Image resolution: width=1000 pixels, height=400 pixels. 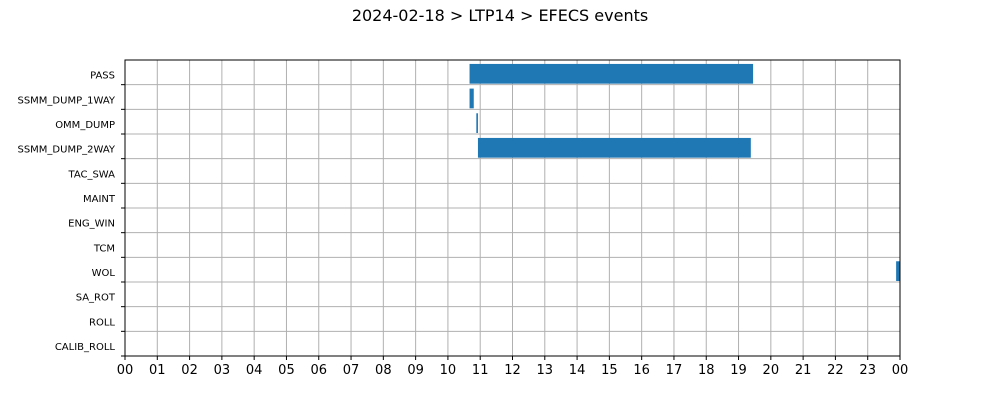 I want to click on x-tick-label: 14, so click(x=577, y=370).